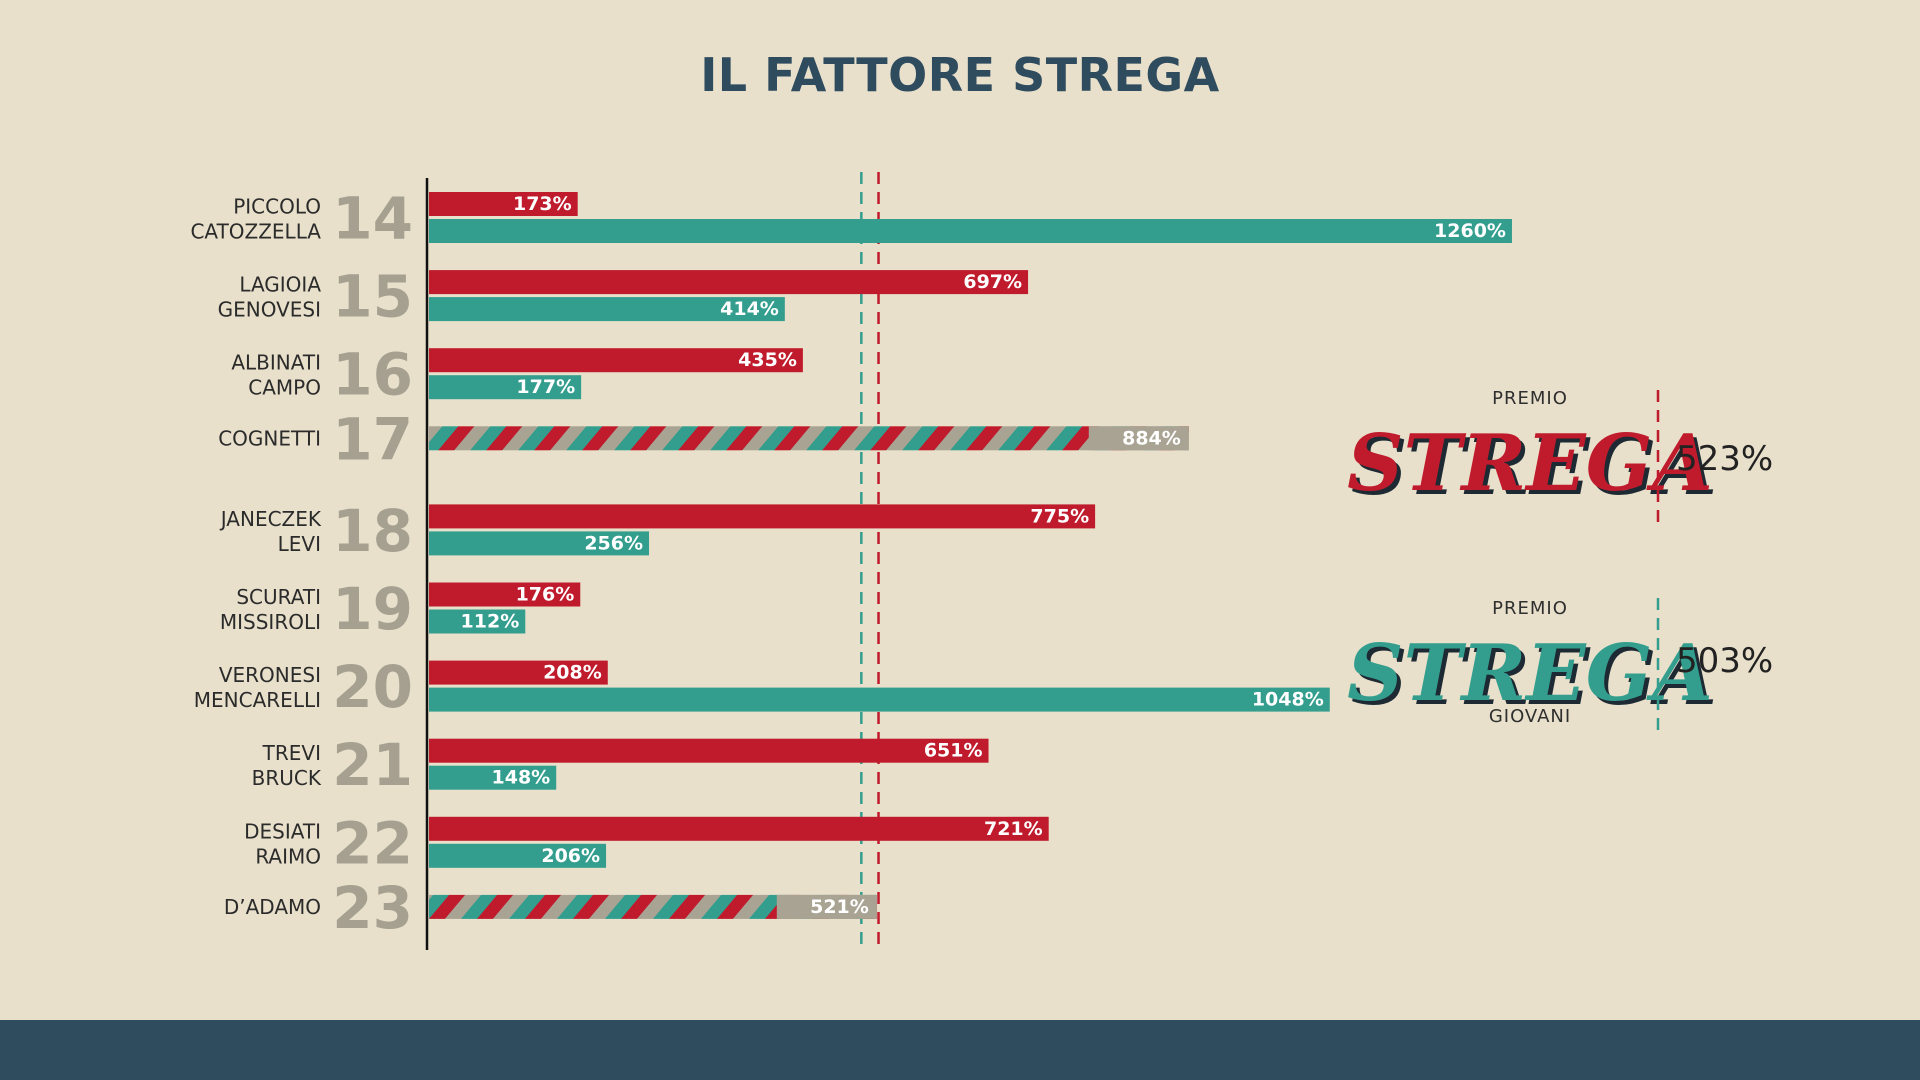 The height and width of the screenshot is (1080, 1920). I want to click on nominee-name: SCURATI, so click(278, 597).